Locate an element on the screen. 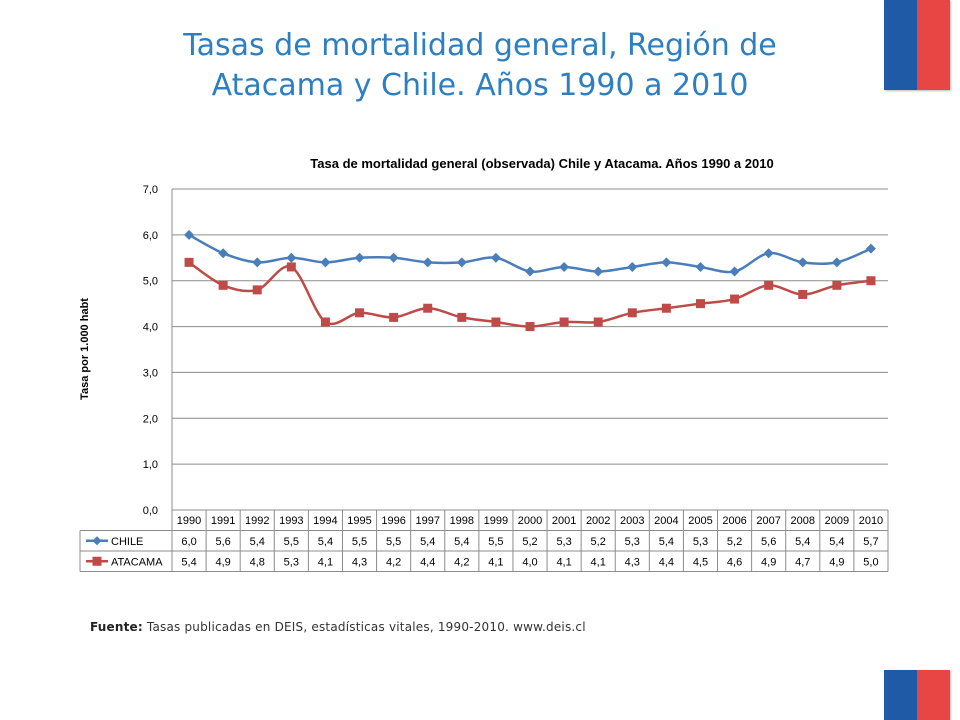 The width and height of the screenshot is (960, 720). data-label: 4,5 is located at coordinates (700, 562).